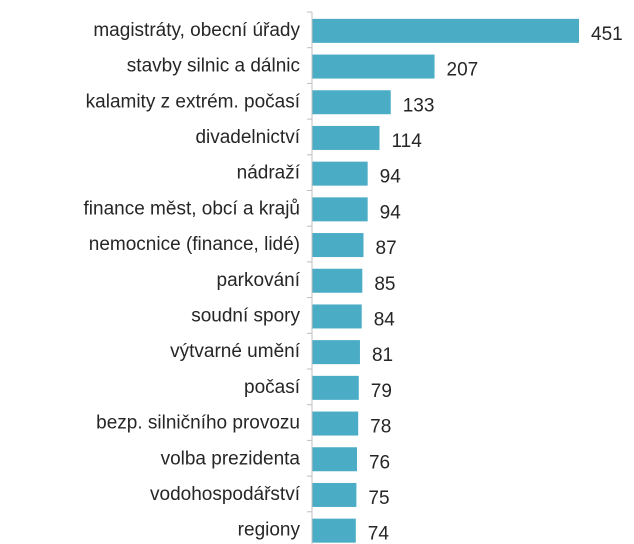 Image resolution: width=634 pixels, height=544 pixels. What do you see at coordinates (419, 105) in the screenshot?
I see `value-label: 133` at bounding box center [419, 105].